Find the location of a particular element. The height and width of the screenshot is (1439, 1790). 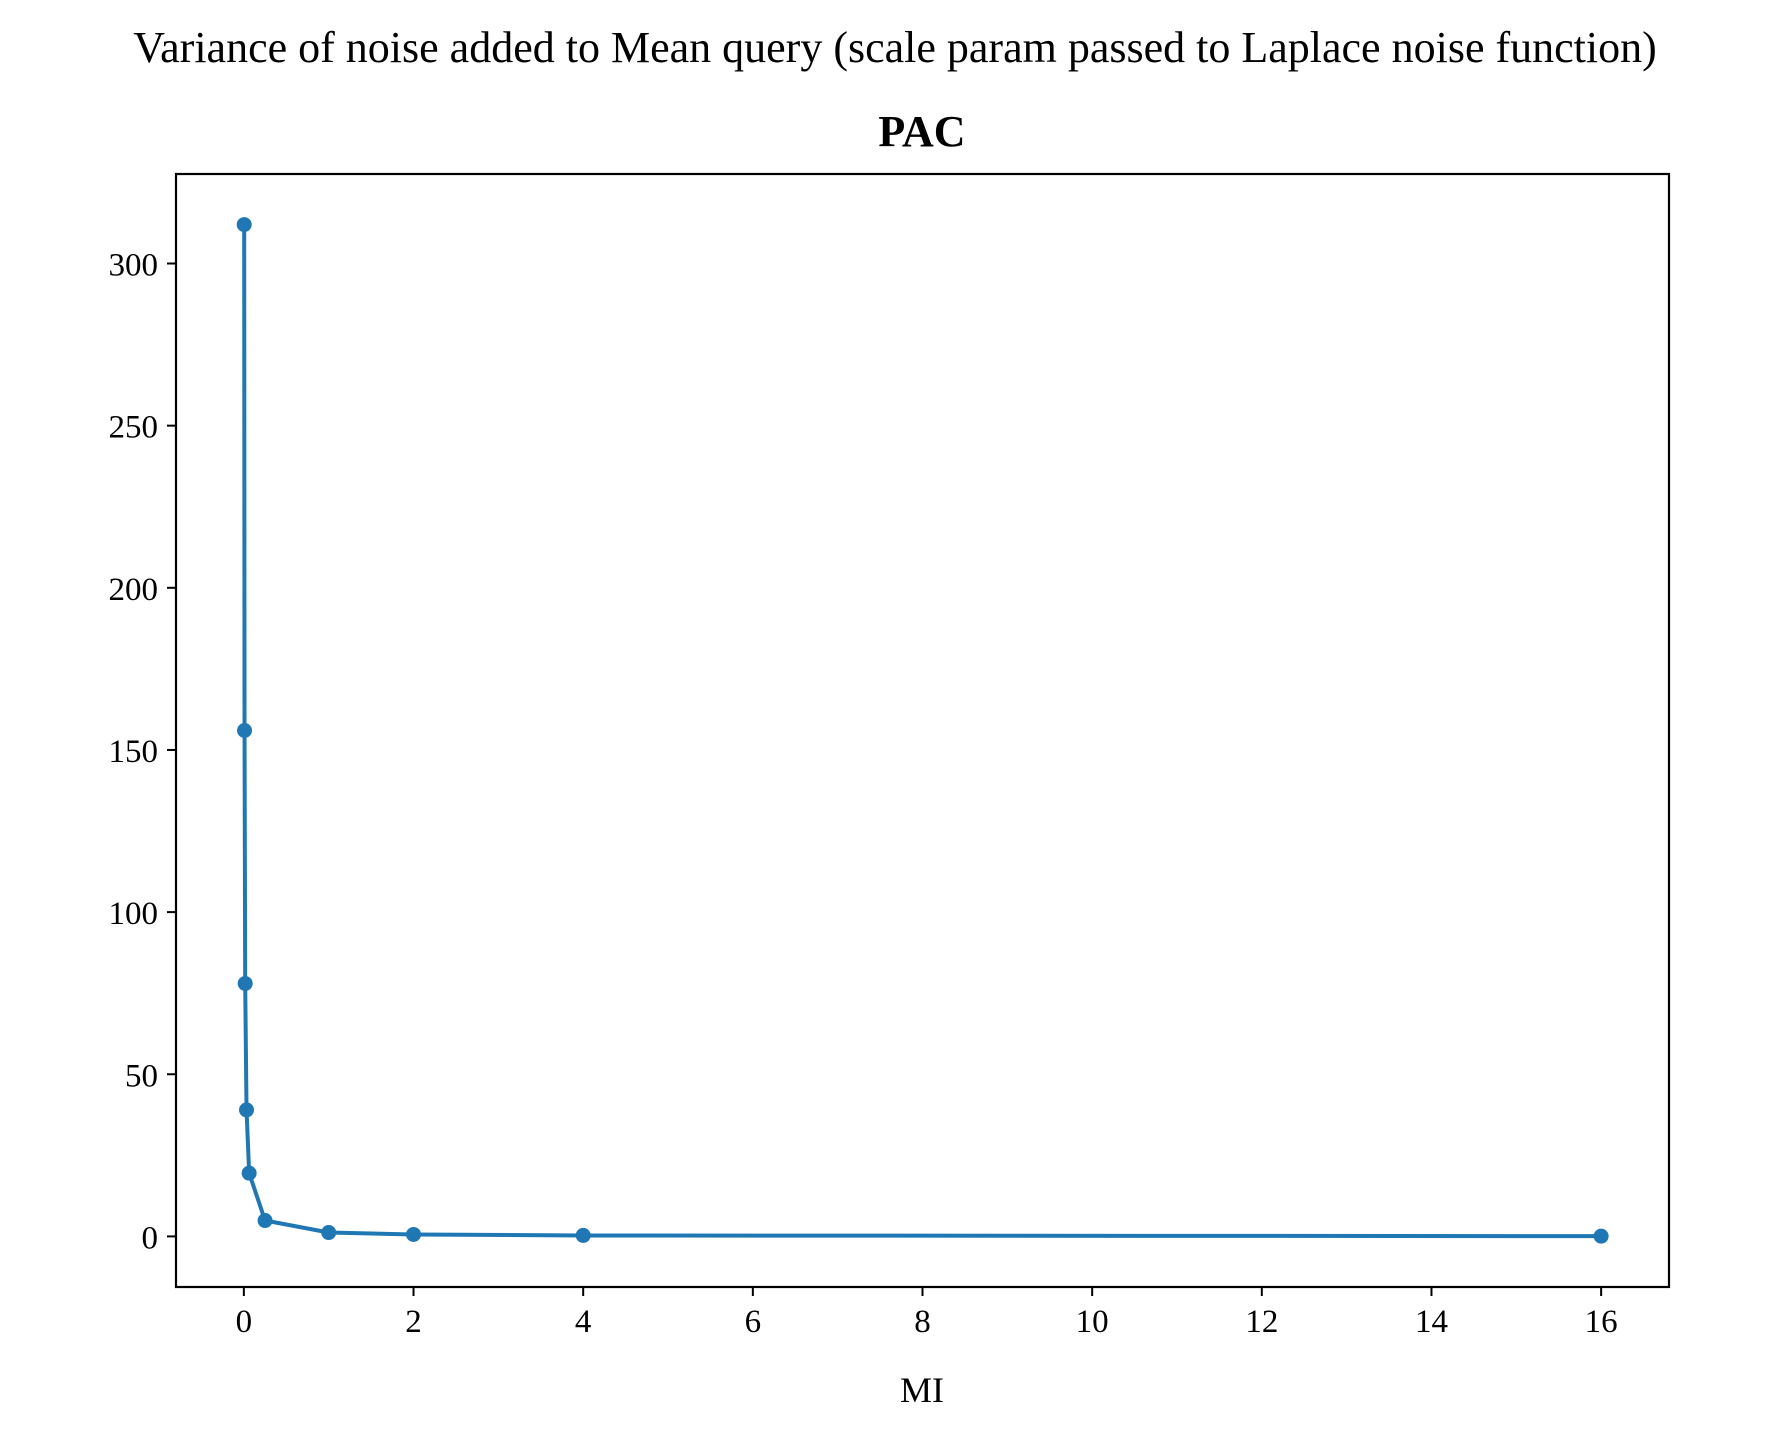

x-tick-label: 16 is located at coordinates (1601, 1322).